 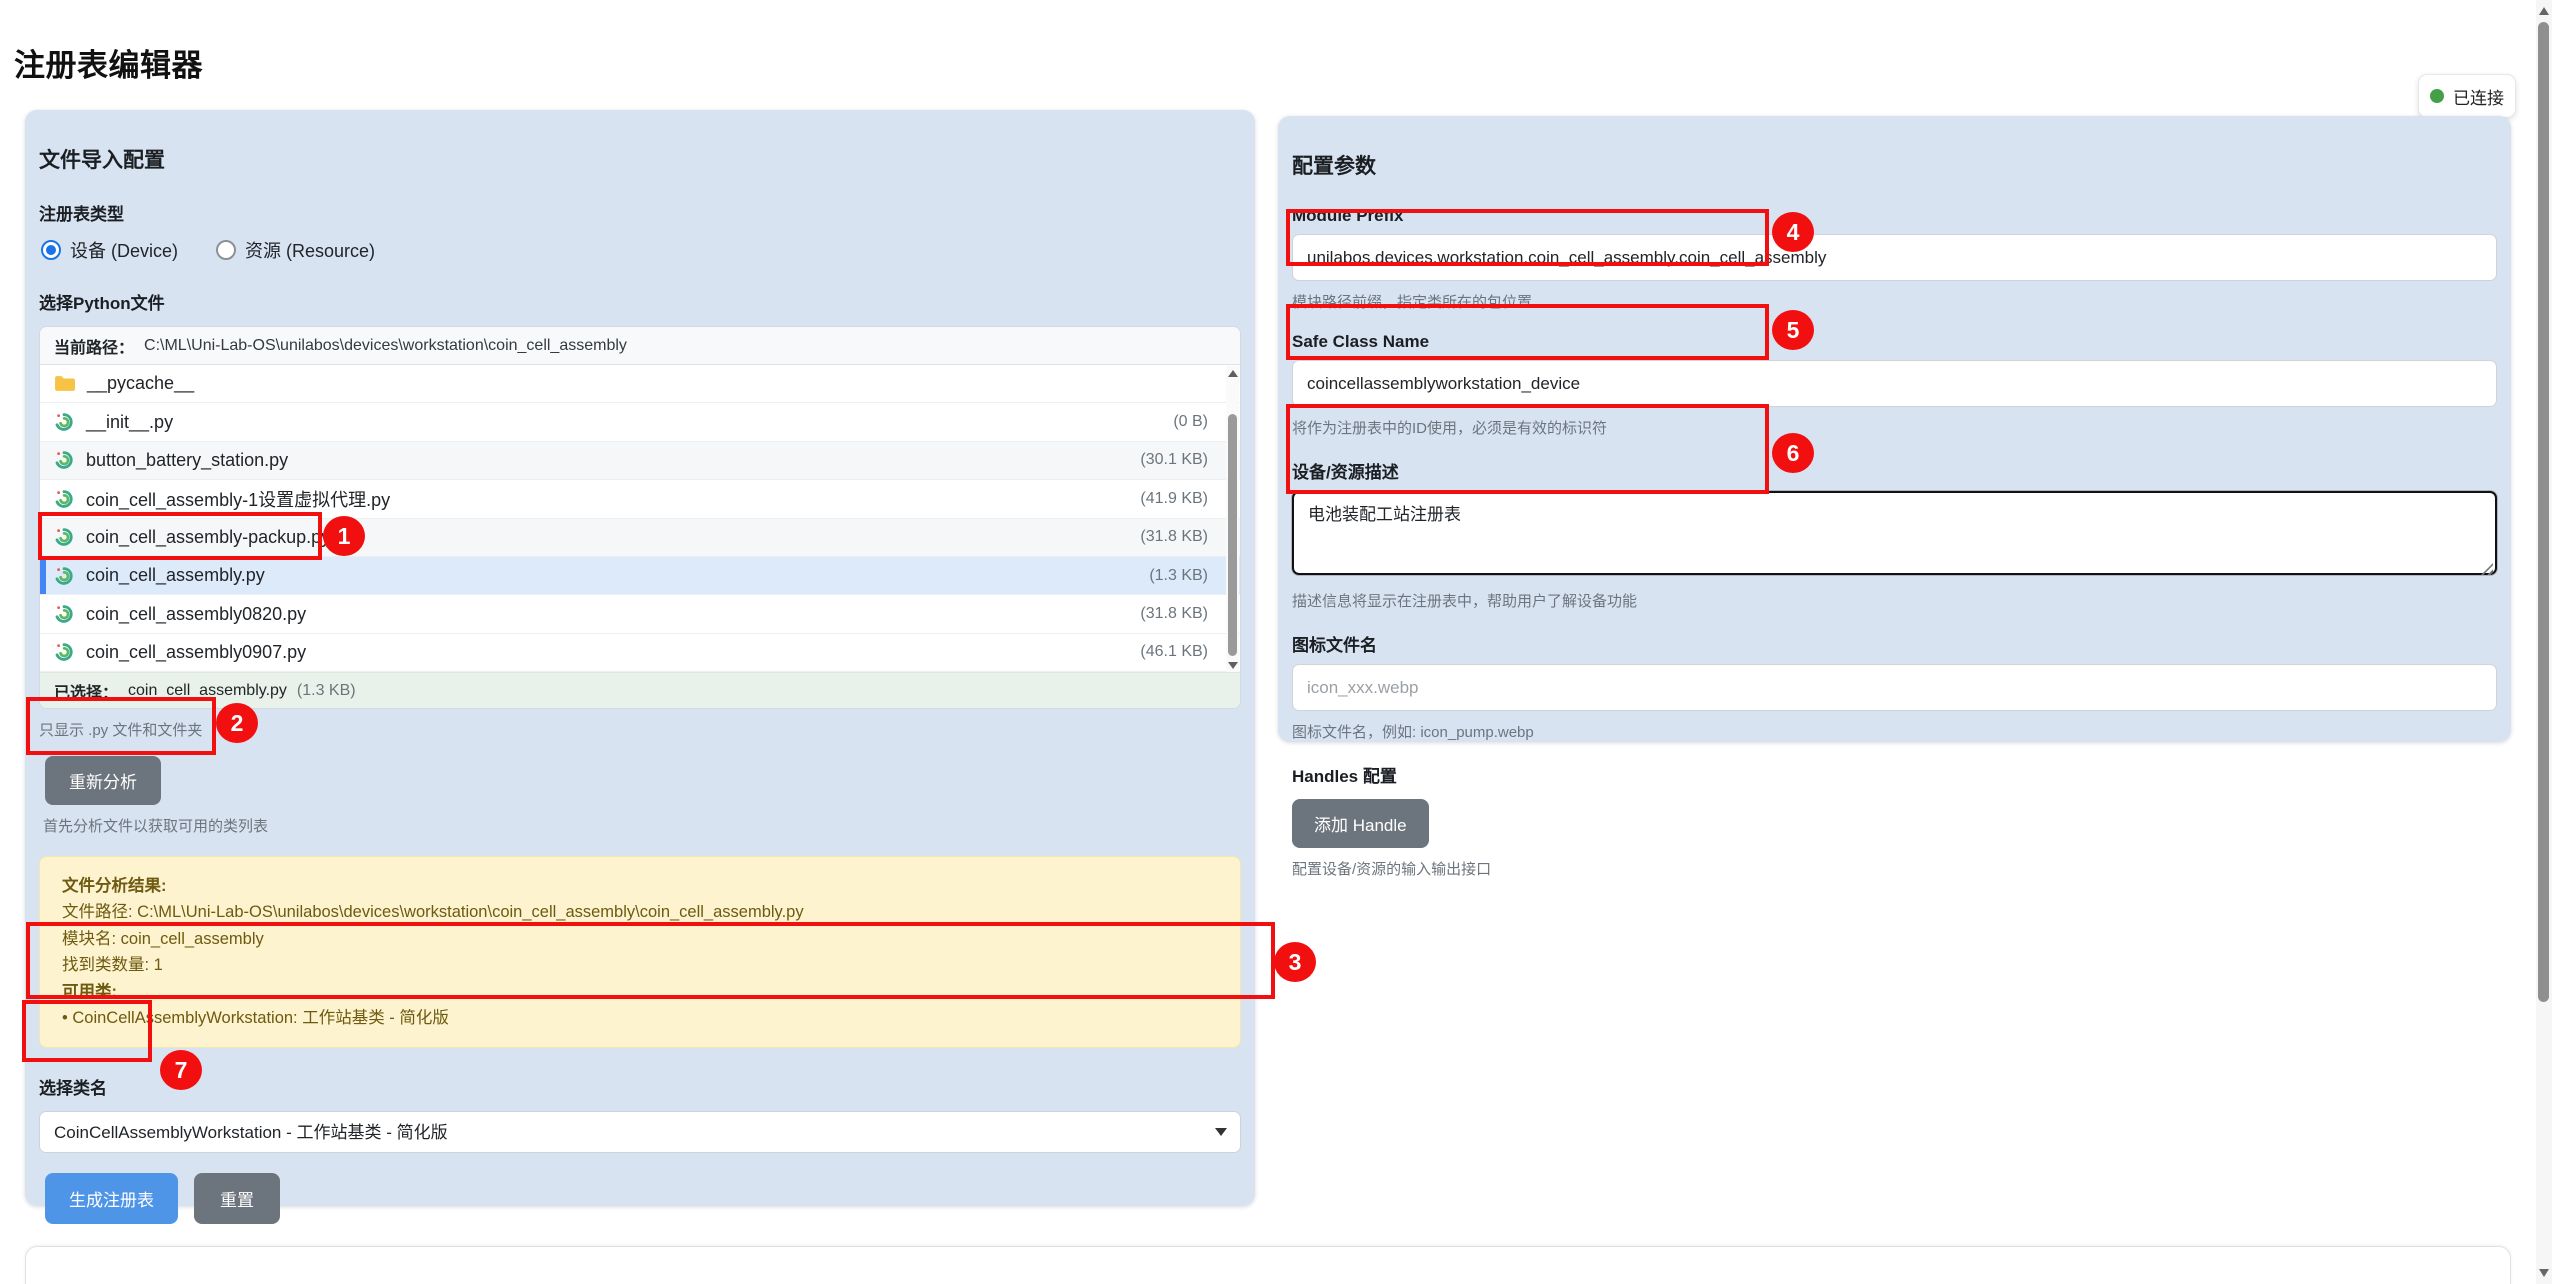 I want to click on file-row: coin_cell_assembly0820.py (31.8 KB), so click(x=640, y=614).